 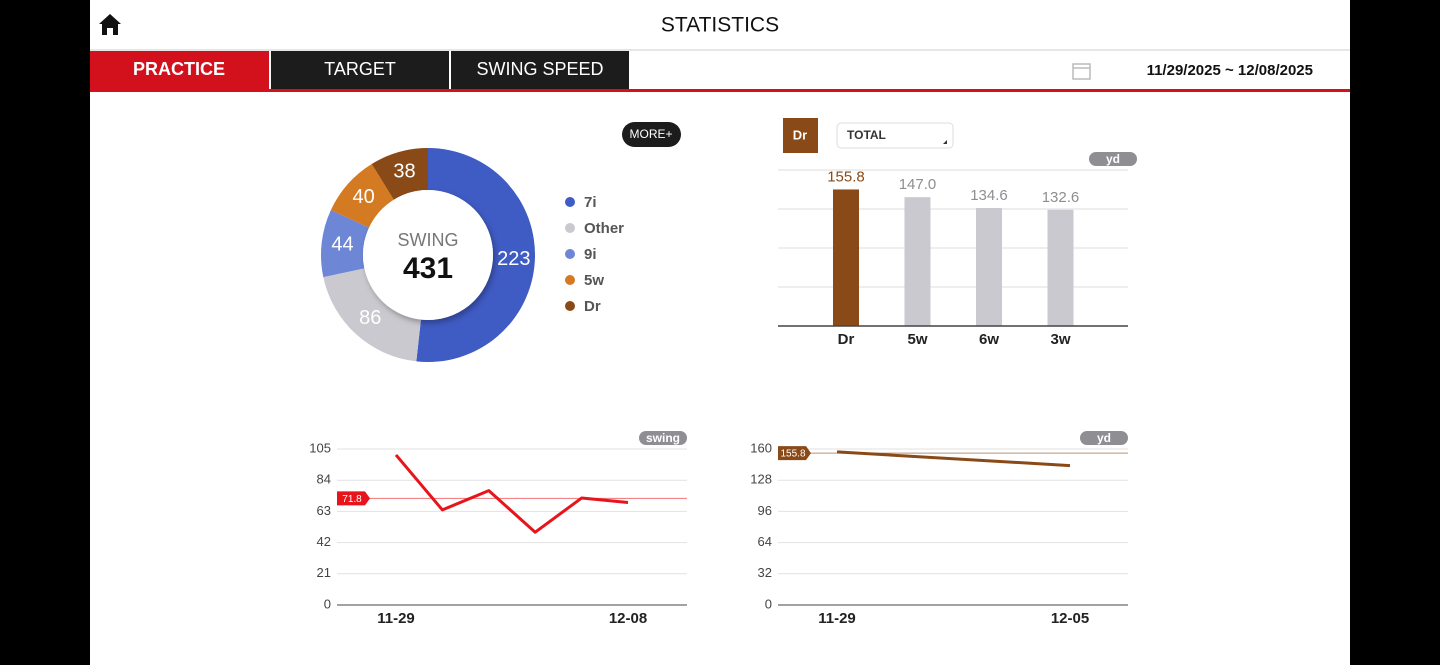 I want to click on segment-label: 38, so click(x=404, y=172).